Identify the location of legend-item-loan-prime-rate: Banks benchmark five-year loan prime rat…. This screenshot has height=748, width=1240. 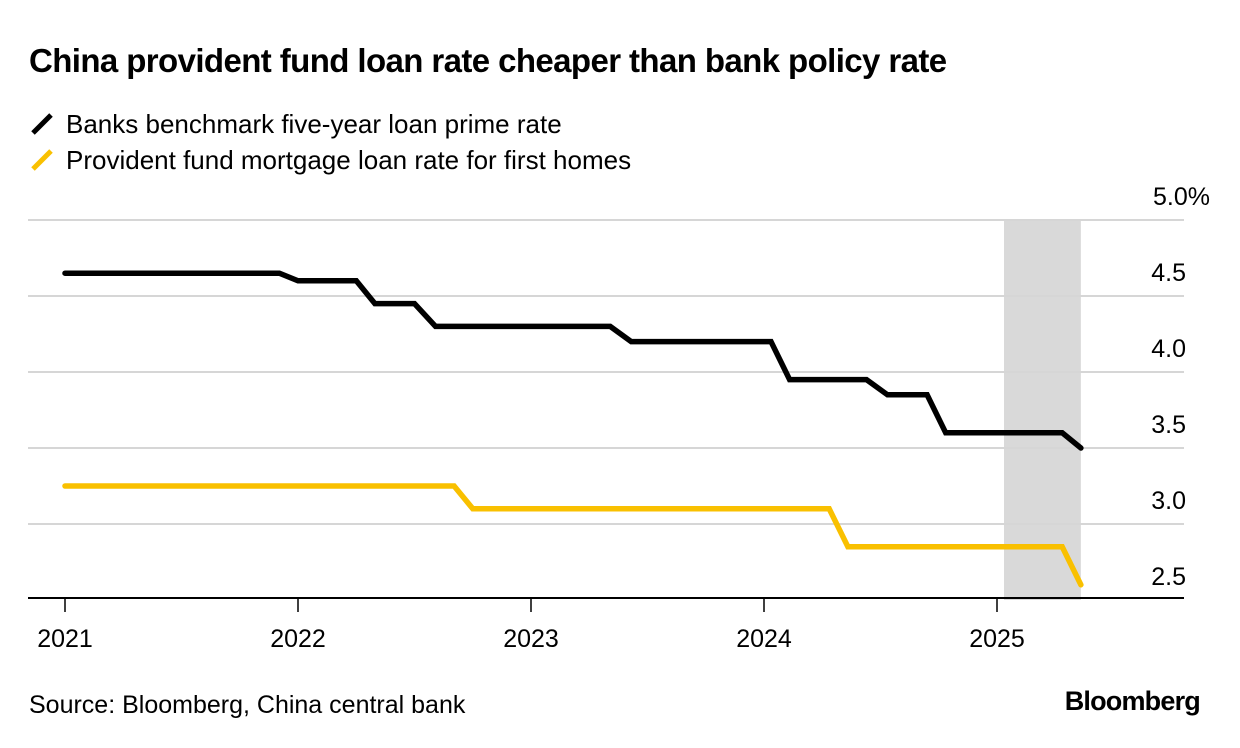
(330, 124).